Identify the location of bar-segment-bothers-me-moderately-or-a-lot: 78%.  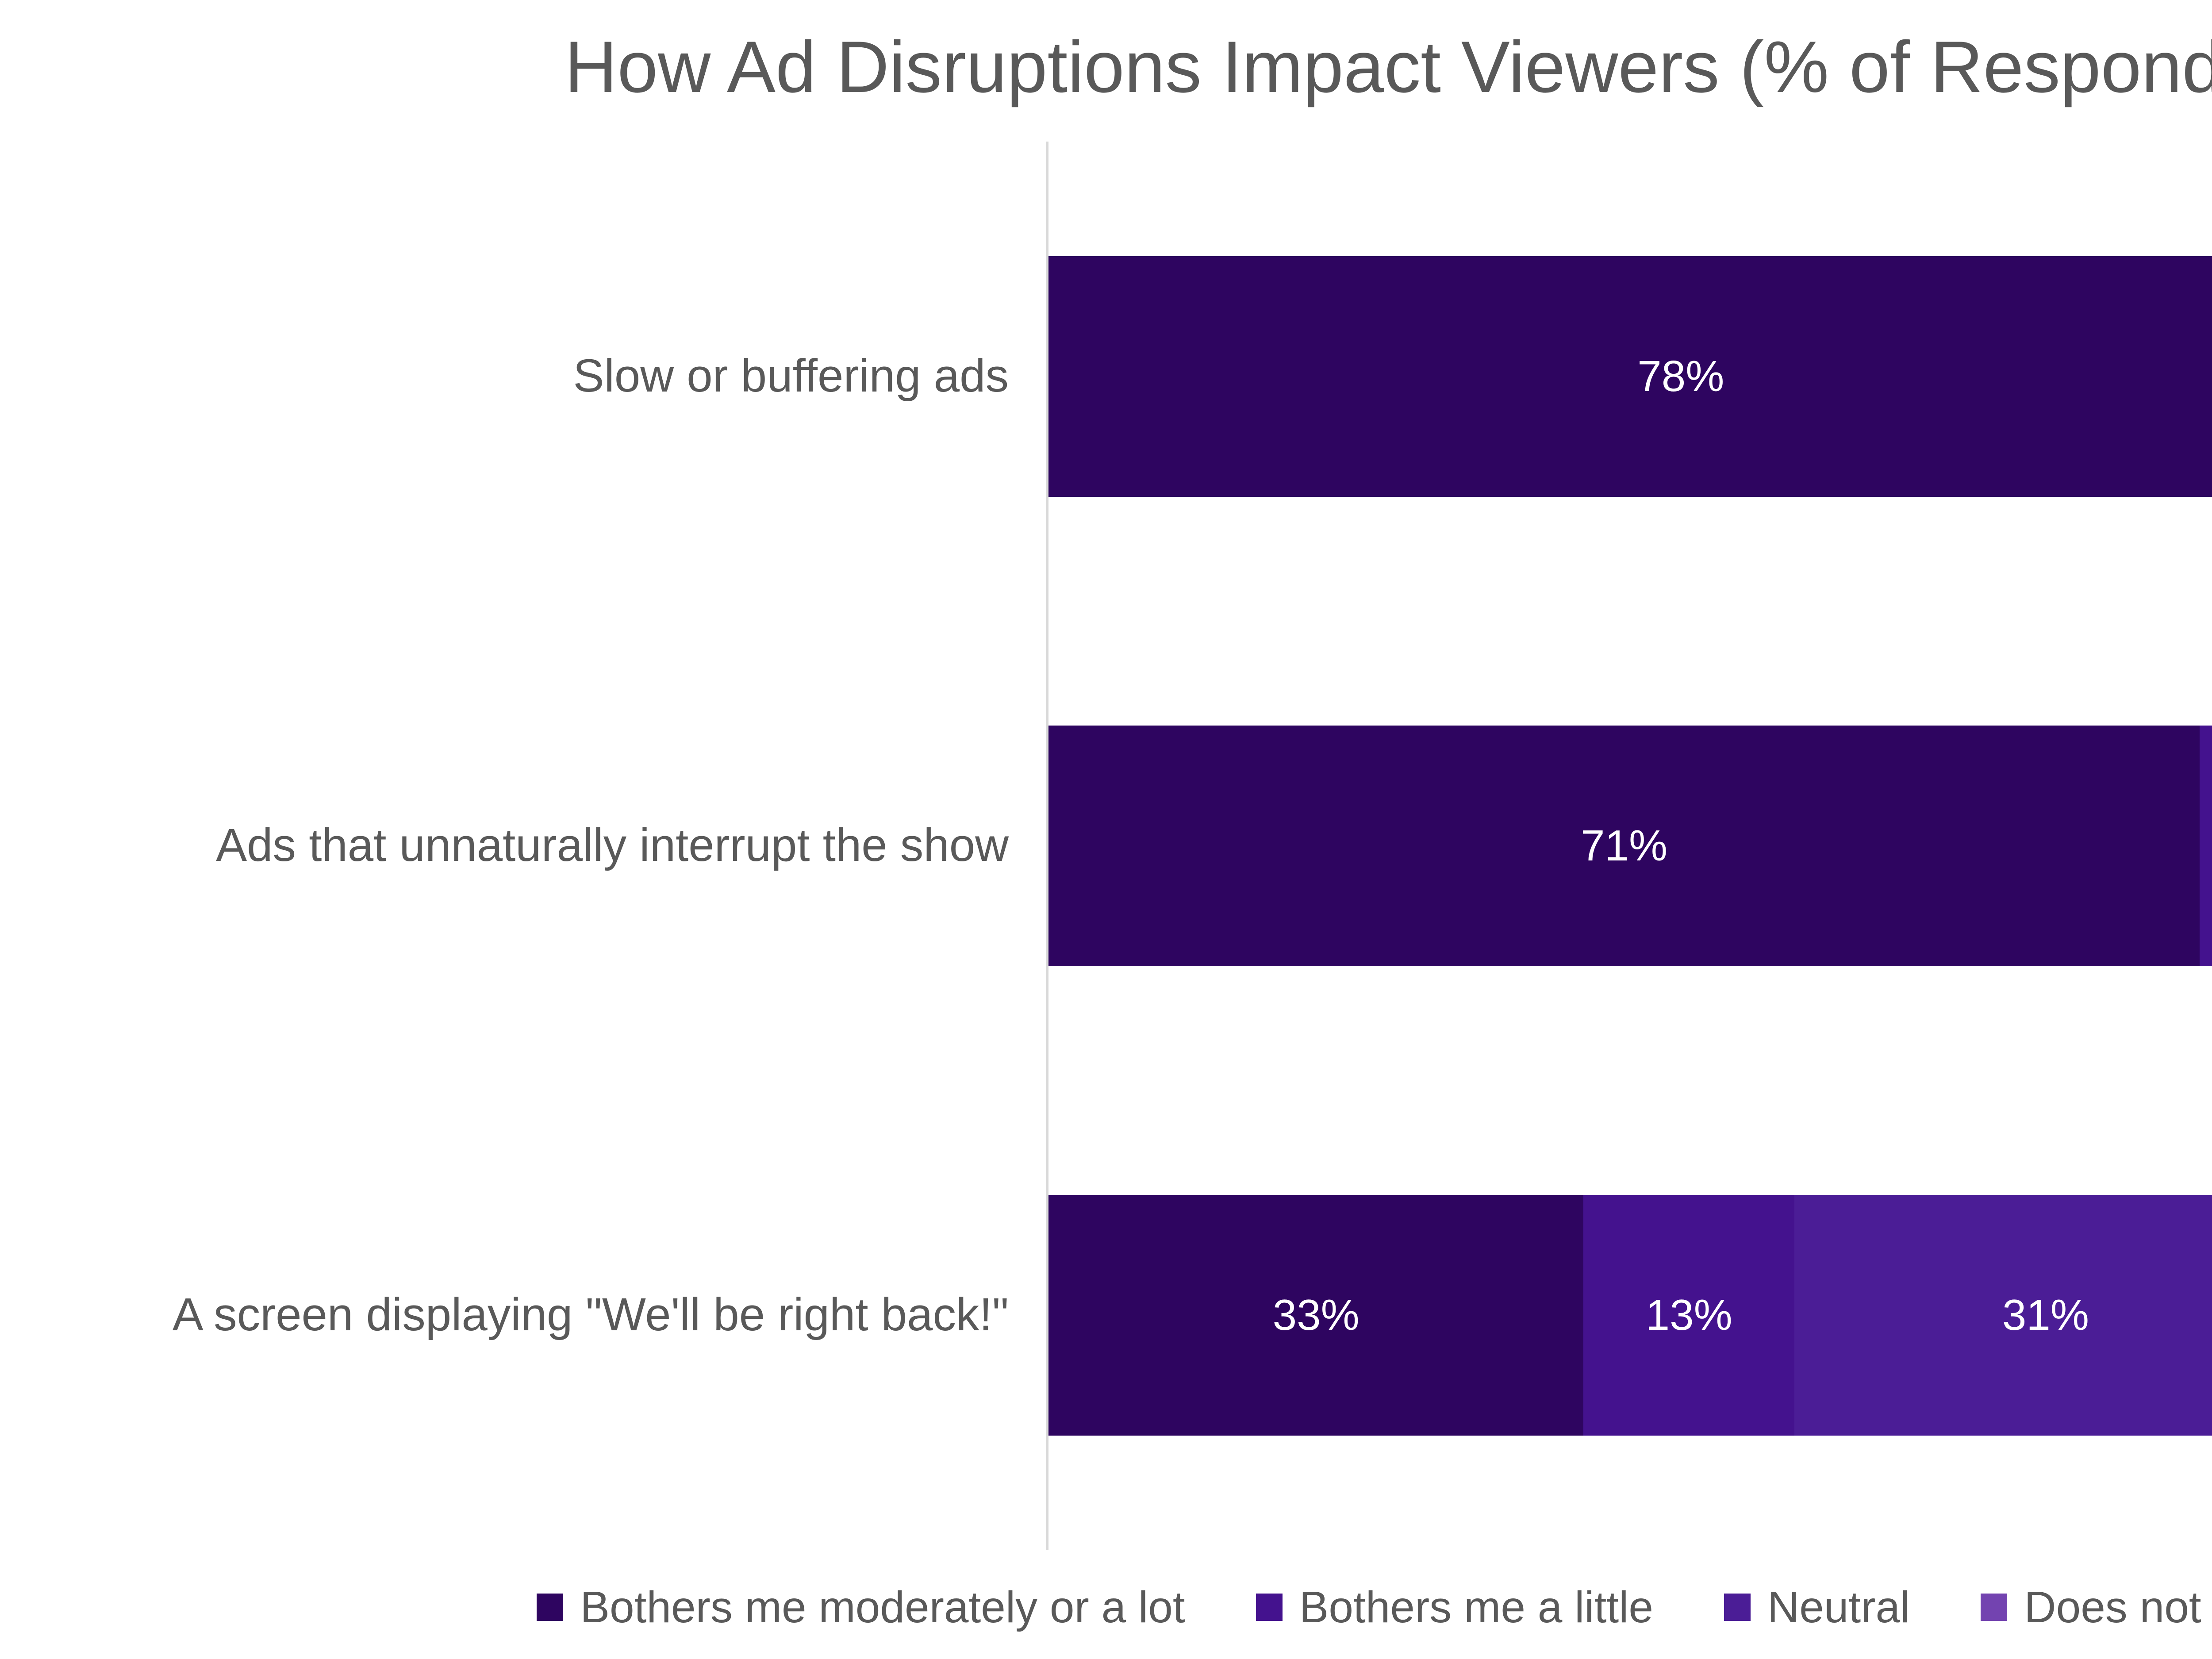
(1630, 377).